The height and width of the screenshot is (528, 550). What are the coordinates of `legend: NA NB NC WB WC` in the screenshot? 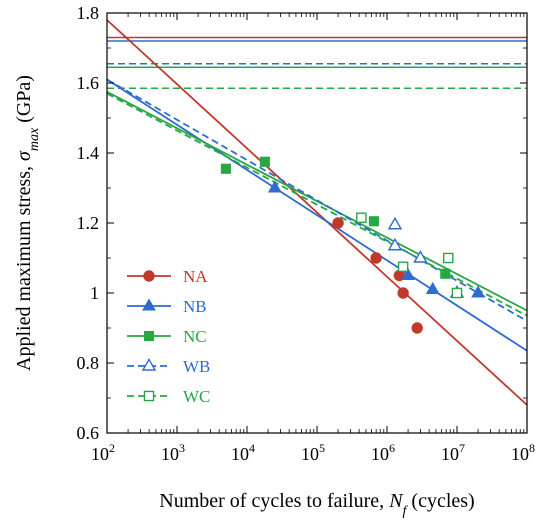 It's located at (168, 336).